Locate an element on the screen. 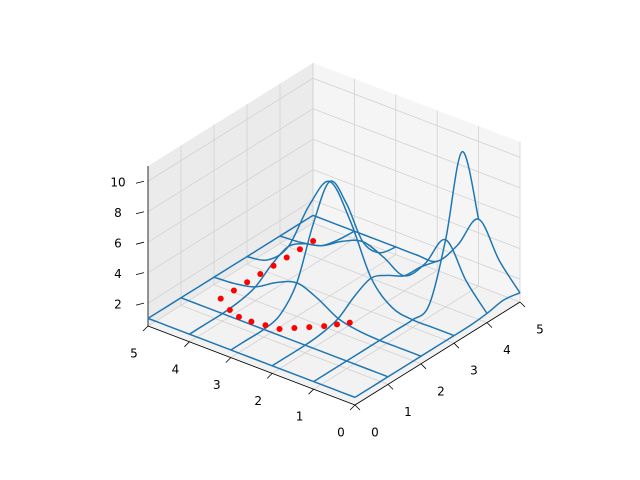  y-tick-label: 4 is located at coordinates (176, 369).